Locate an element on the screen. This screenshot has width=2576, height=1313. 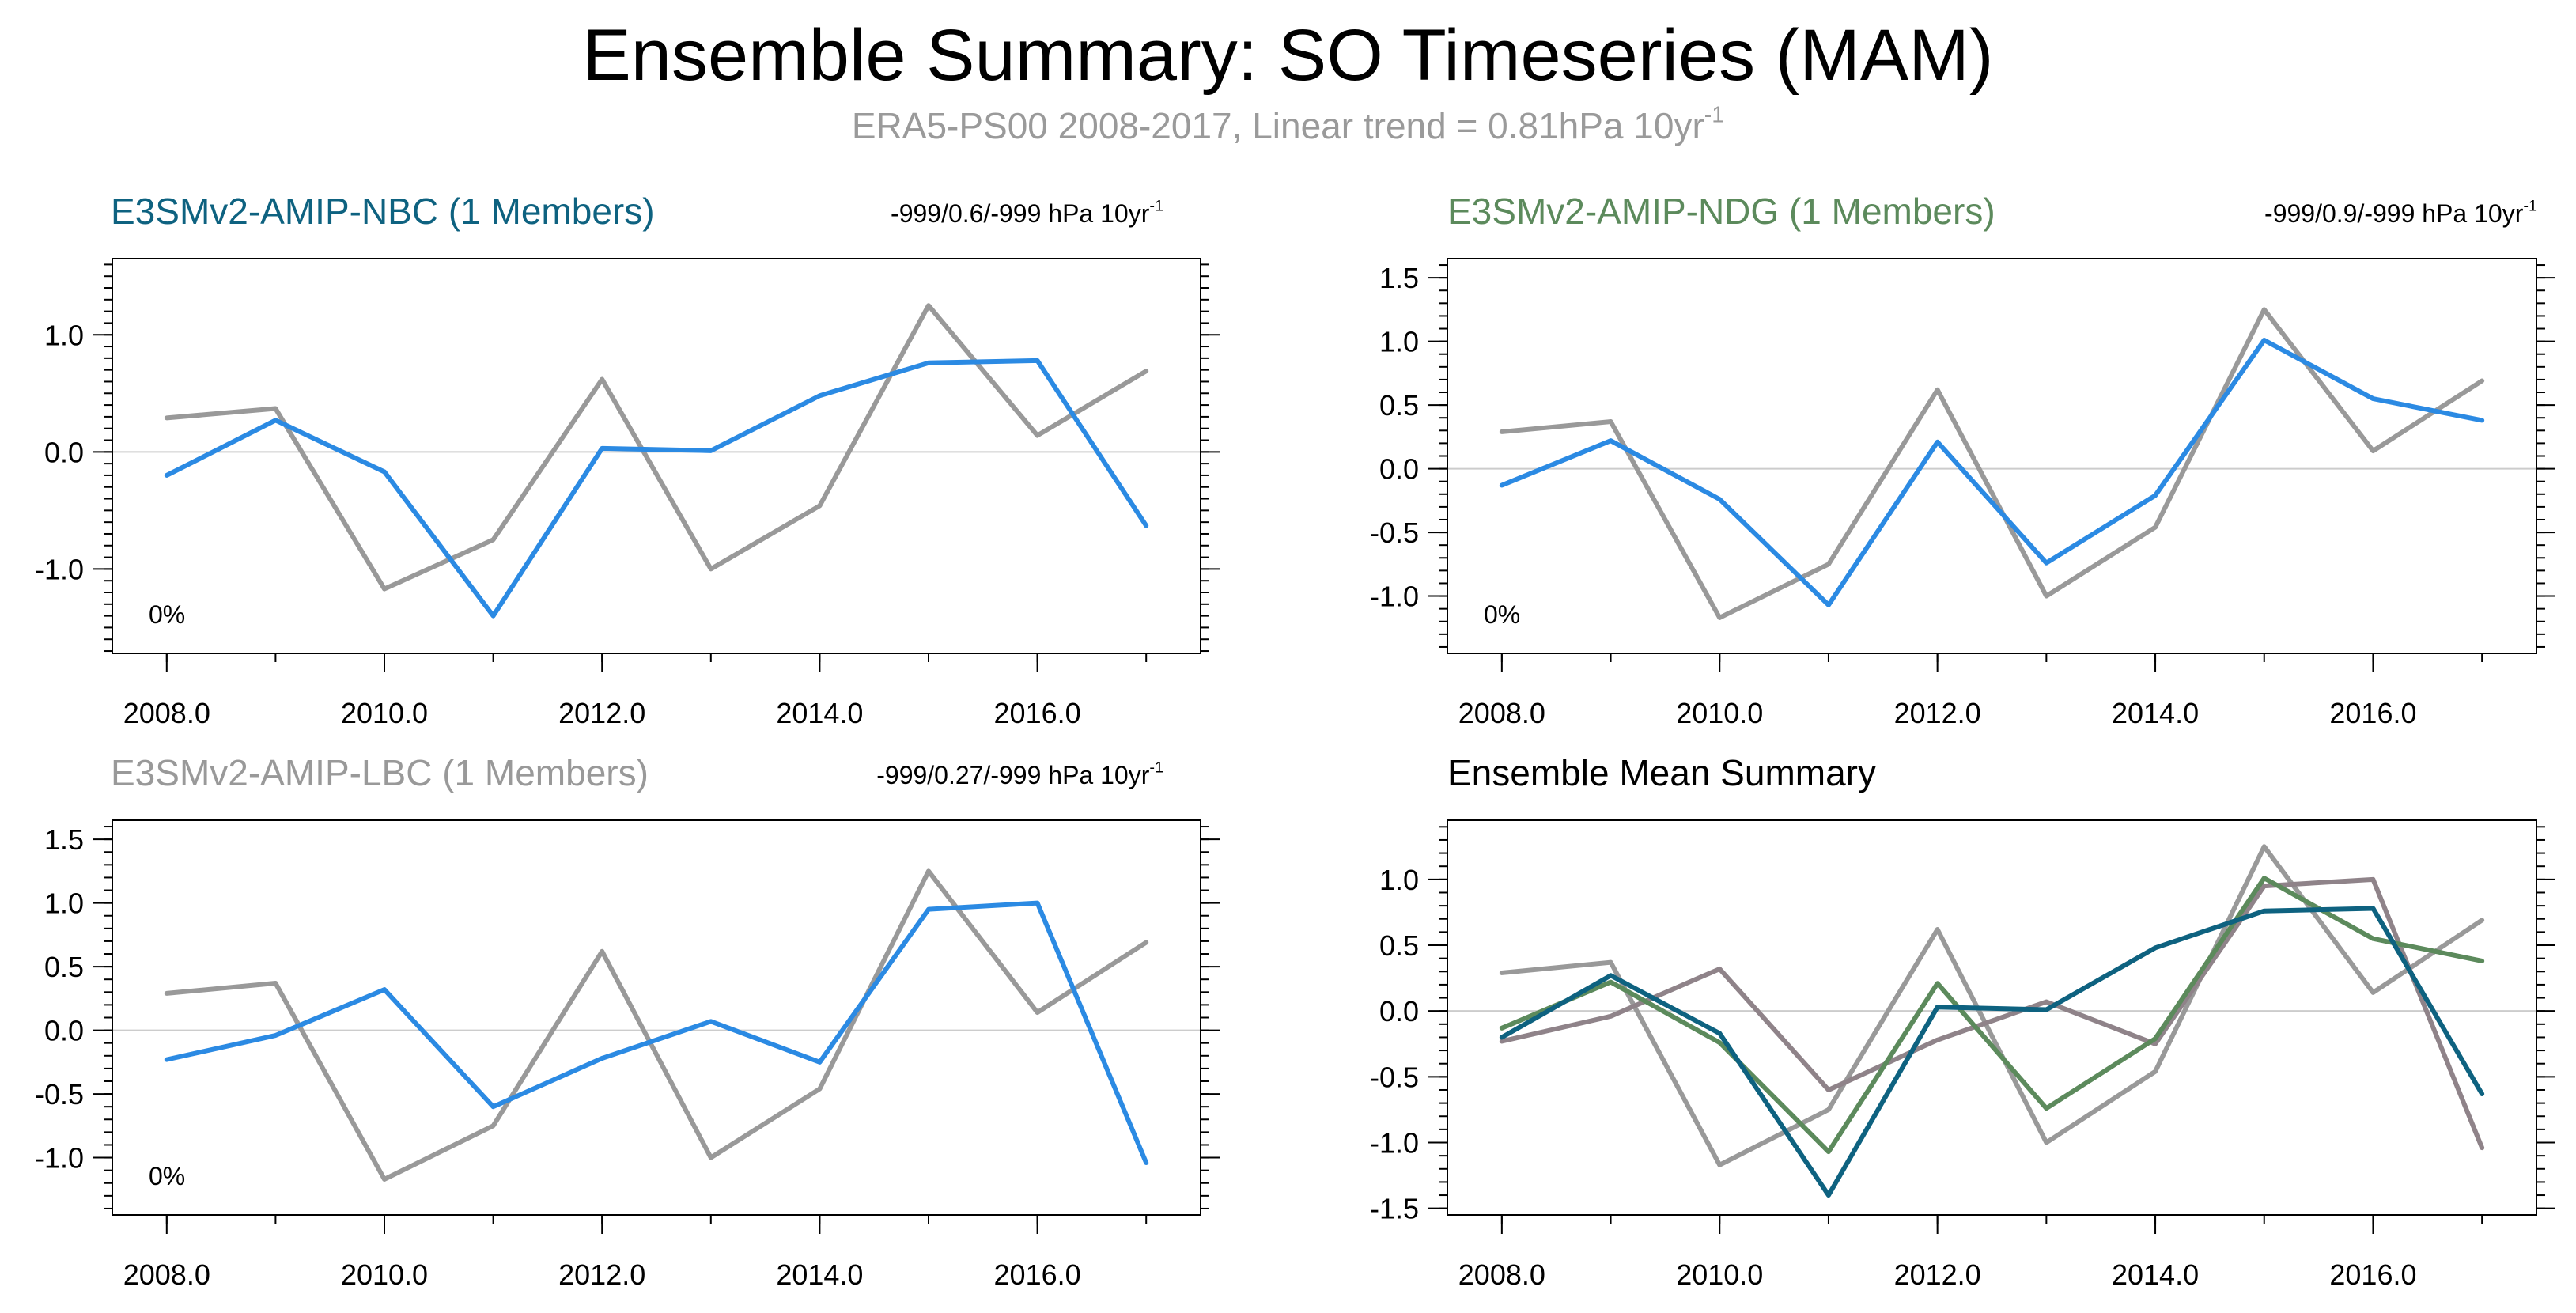
panel-title-nbc: E3SMv2-AMIP-NBC (1 Members) is located at coordinates (383, 211).